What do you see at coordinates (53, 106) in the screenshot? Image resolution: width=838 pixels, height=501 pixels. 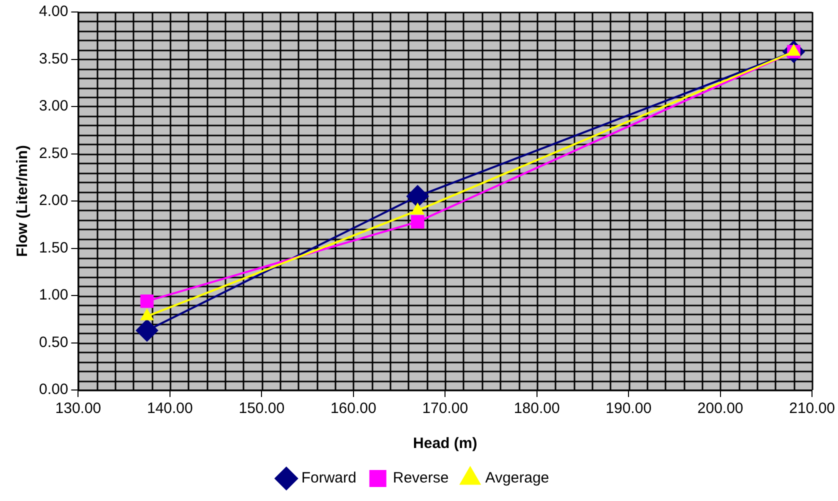 I see `y-tick-label: 3.00` at bounding box center [53, 106].